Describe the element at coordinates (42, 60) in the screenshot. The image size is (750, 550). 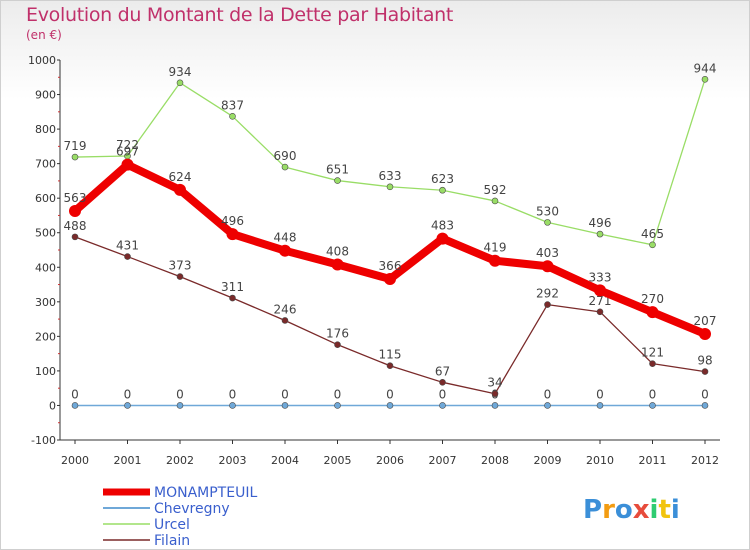
I see `y-tick-label: 1000` at that location.